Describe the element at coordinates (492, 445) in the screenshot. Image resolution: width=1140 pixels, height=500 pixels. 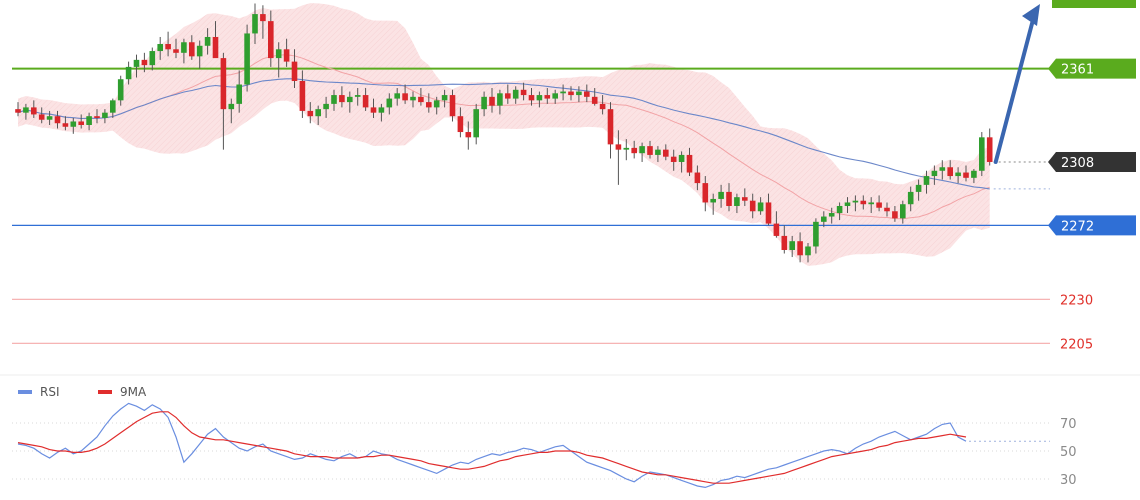
I see `rsi-series-rsi` at that location.